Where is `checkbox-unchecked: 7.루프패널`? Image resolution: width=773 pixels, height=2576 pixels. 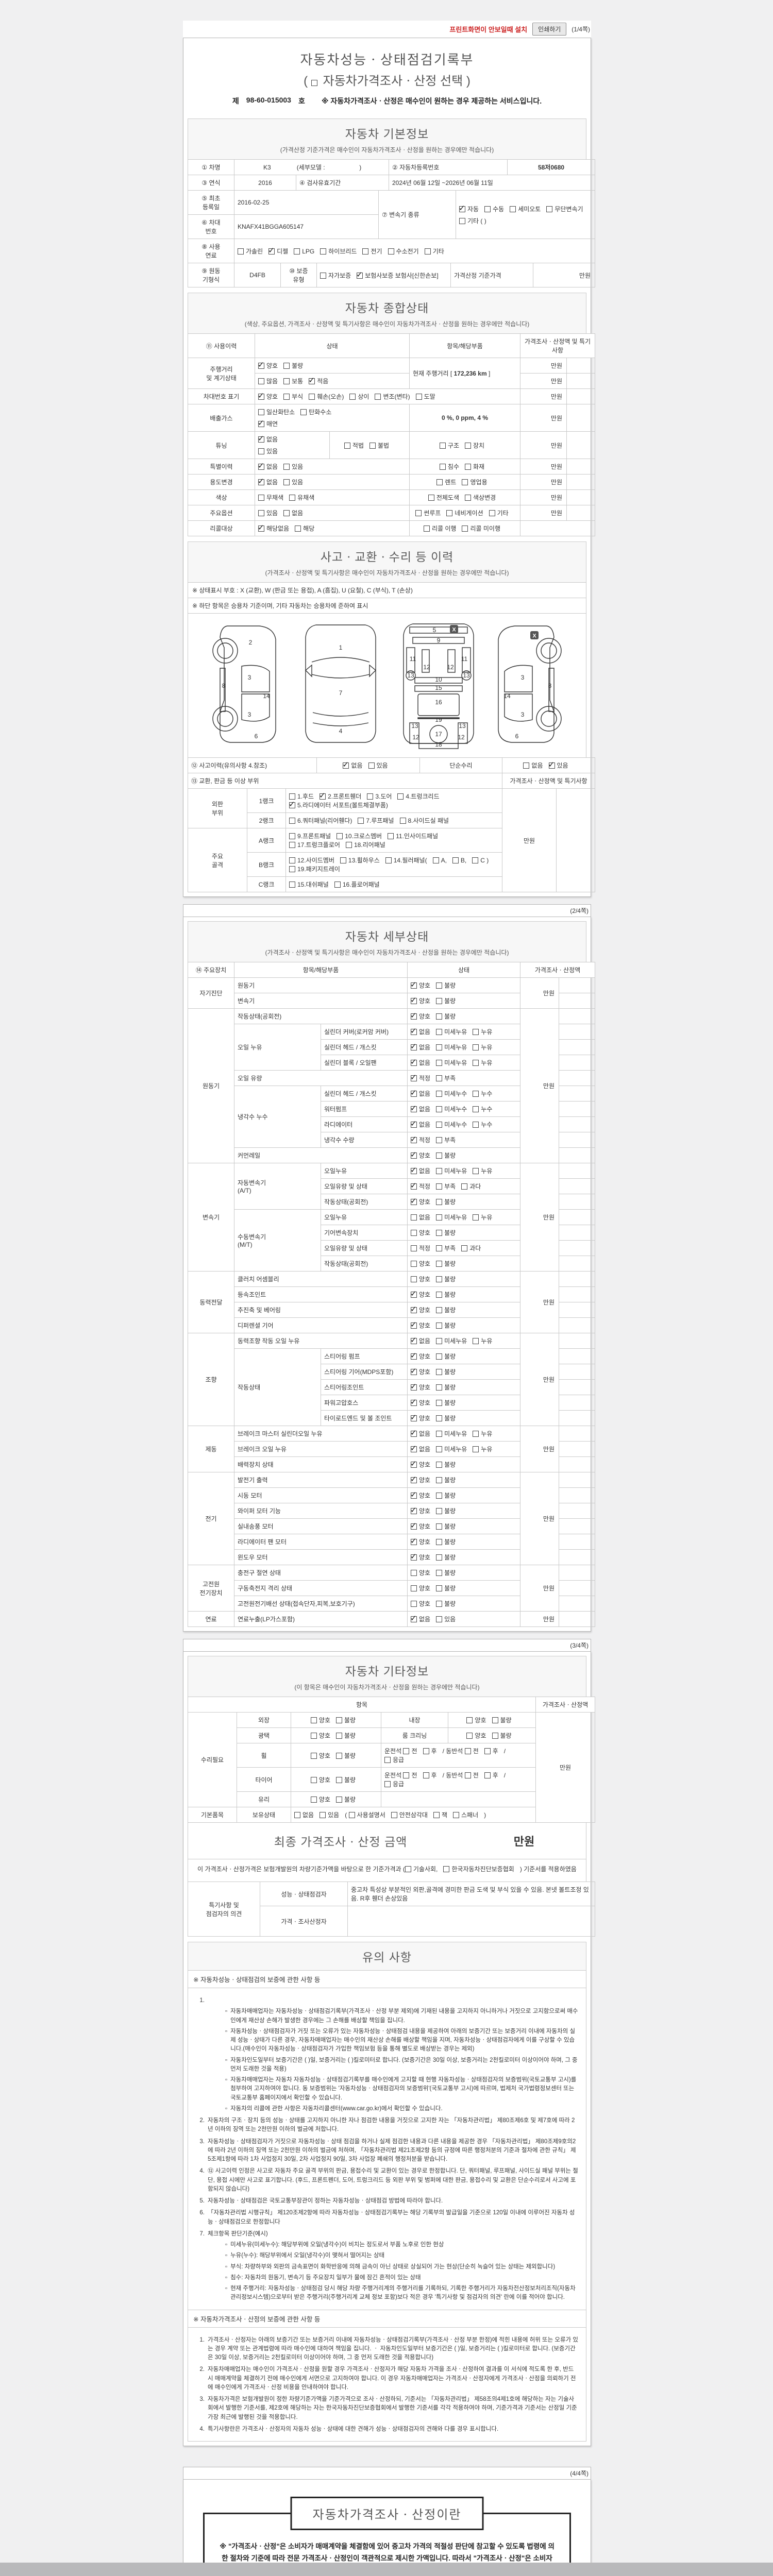 checkbox-unchecked: 7.루프패널 is located at coordinates (376, 820).